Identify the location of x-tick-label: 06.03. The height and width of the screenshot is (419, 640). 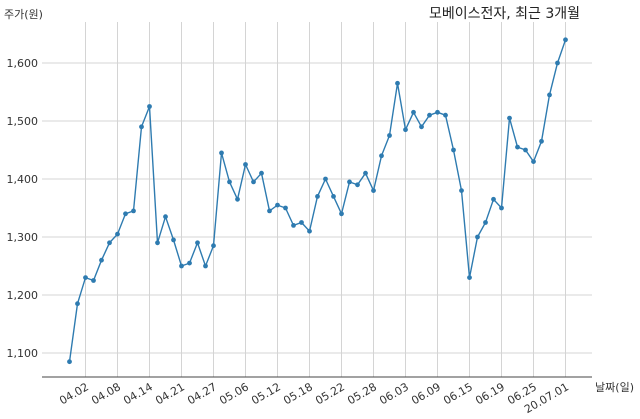
(394, 393).